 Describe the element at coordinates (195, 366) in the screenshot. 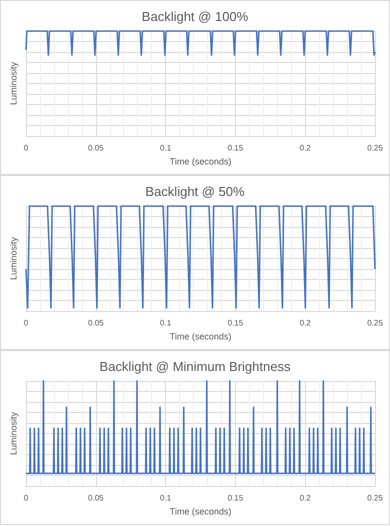

I see `chart-title: Backlight @ Minimum Brightness` at that location.